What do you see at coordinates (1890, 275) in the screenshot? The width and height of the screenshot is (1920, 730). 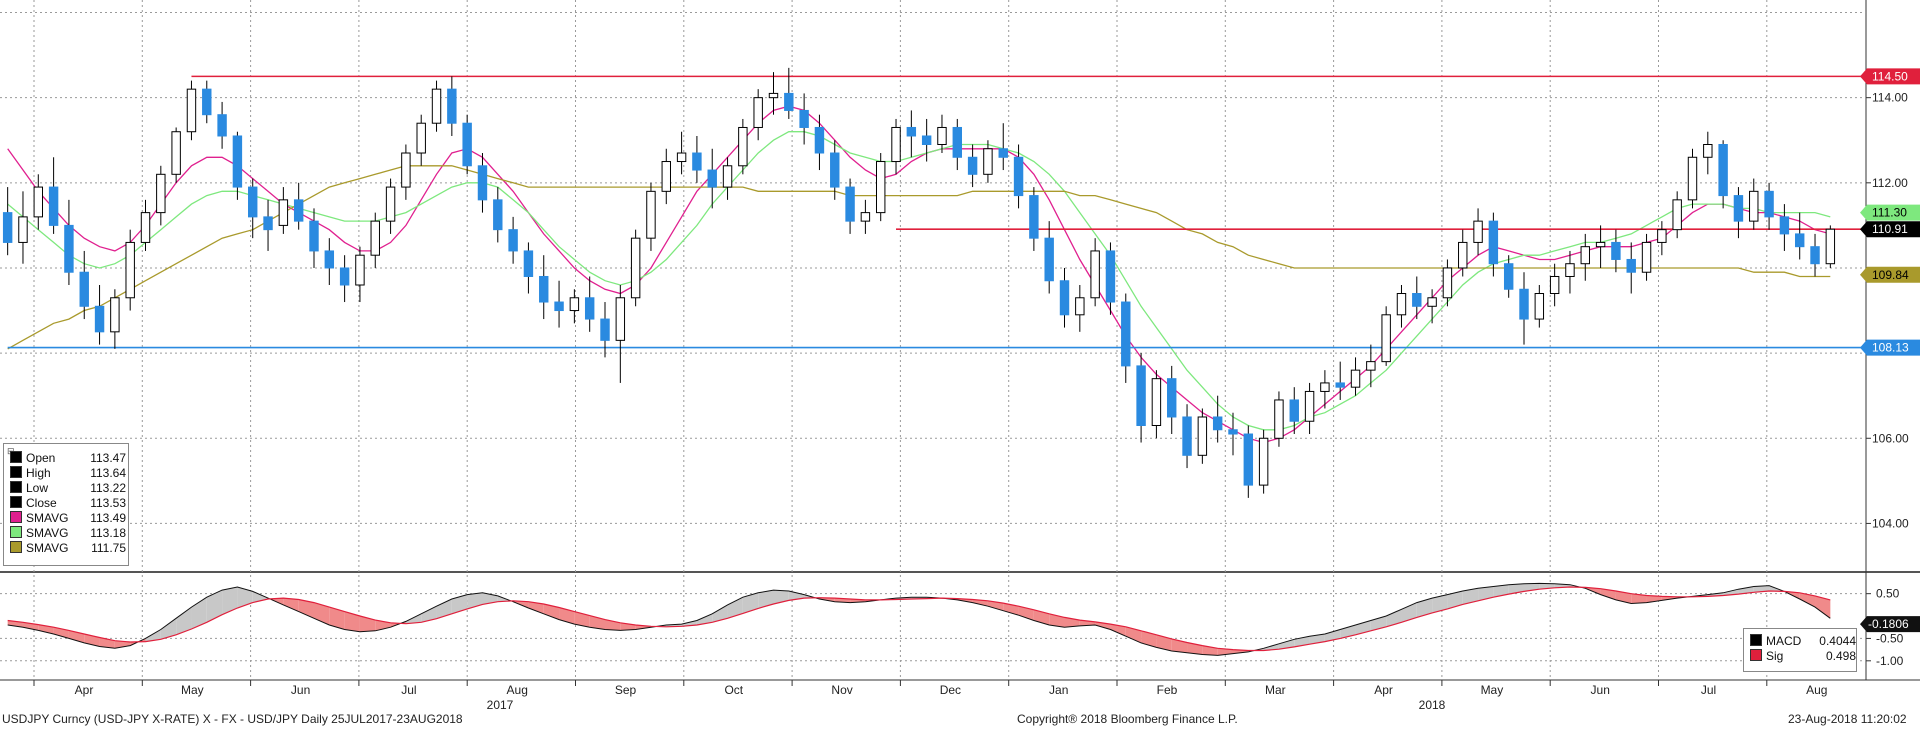 I see `value-tag-label: 109.84` at bounding box center [1890, 275].